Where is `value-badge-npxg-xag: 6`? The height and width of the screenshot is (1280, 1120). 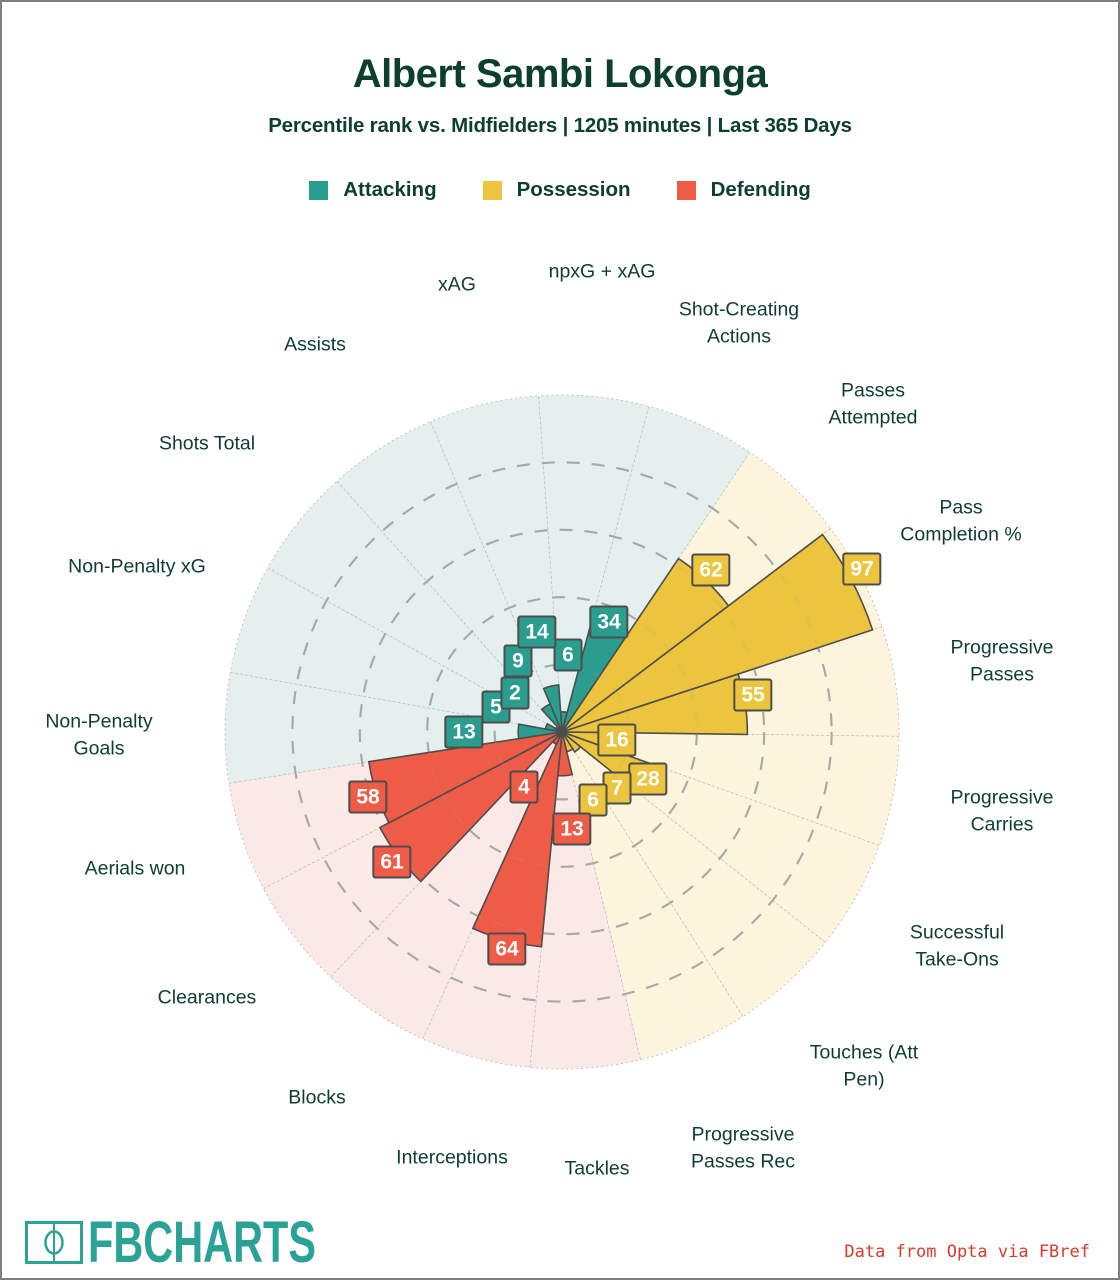 value-badge-npxg-xag: 6 is located at coordinates (568, 655).